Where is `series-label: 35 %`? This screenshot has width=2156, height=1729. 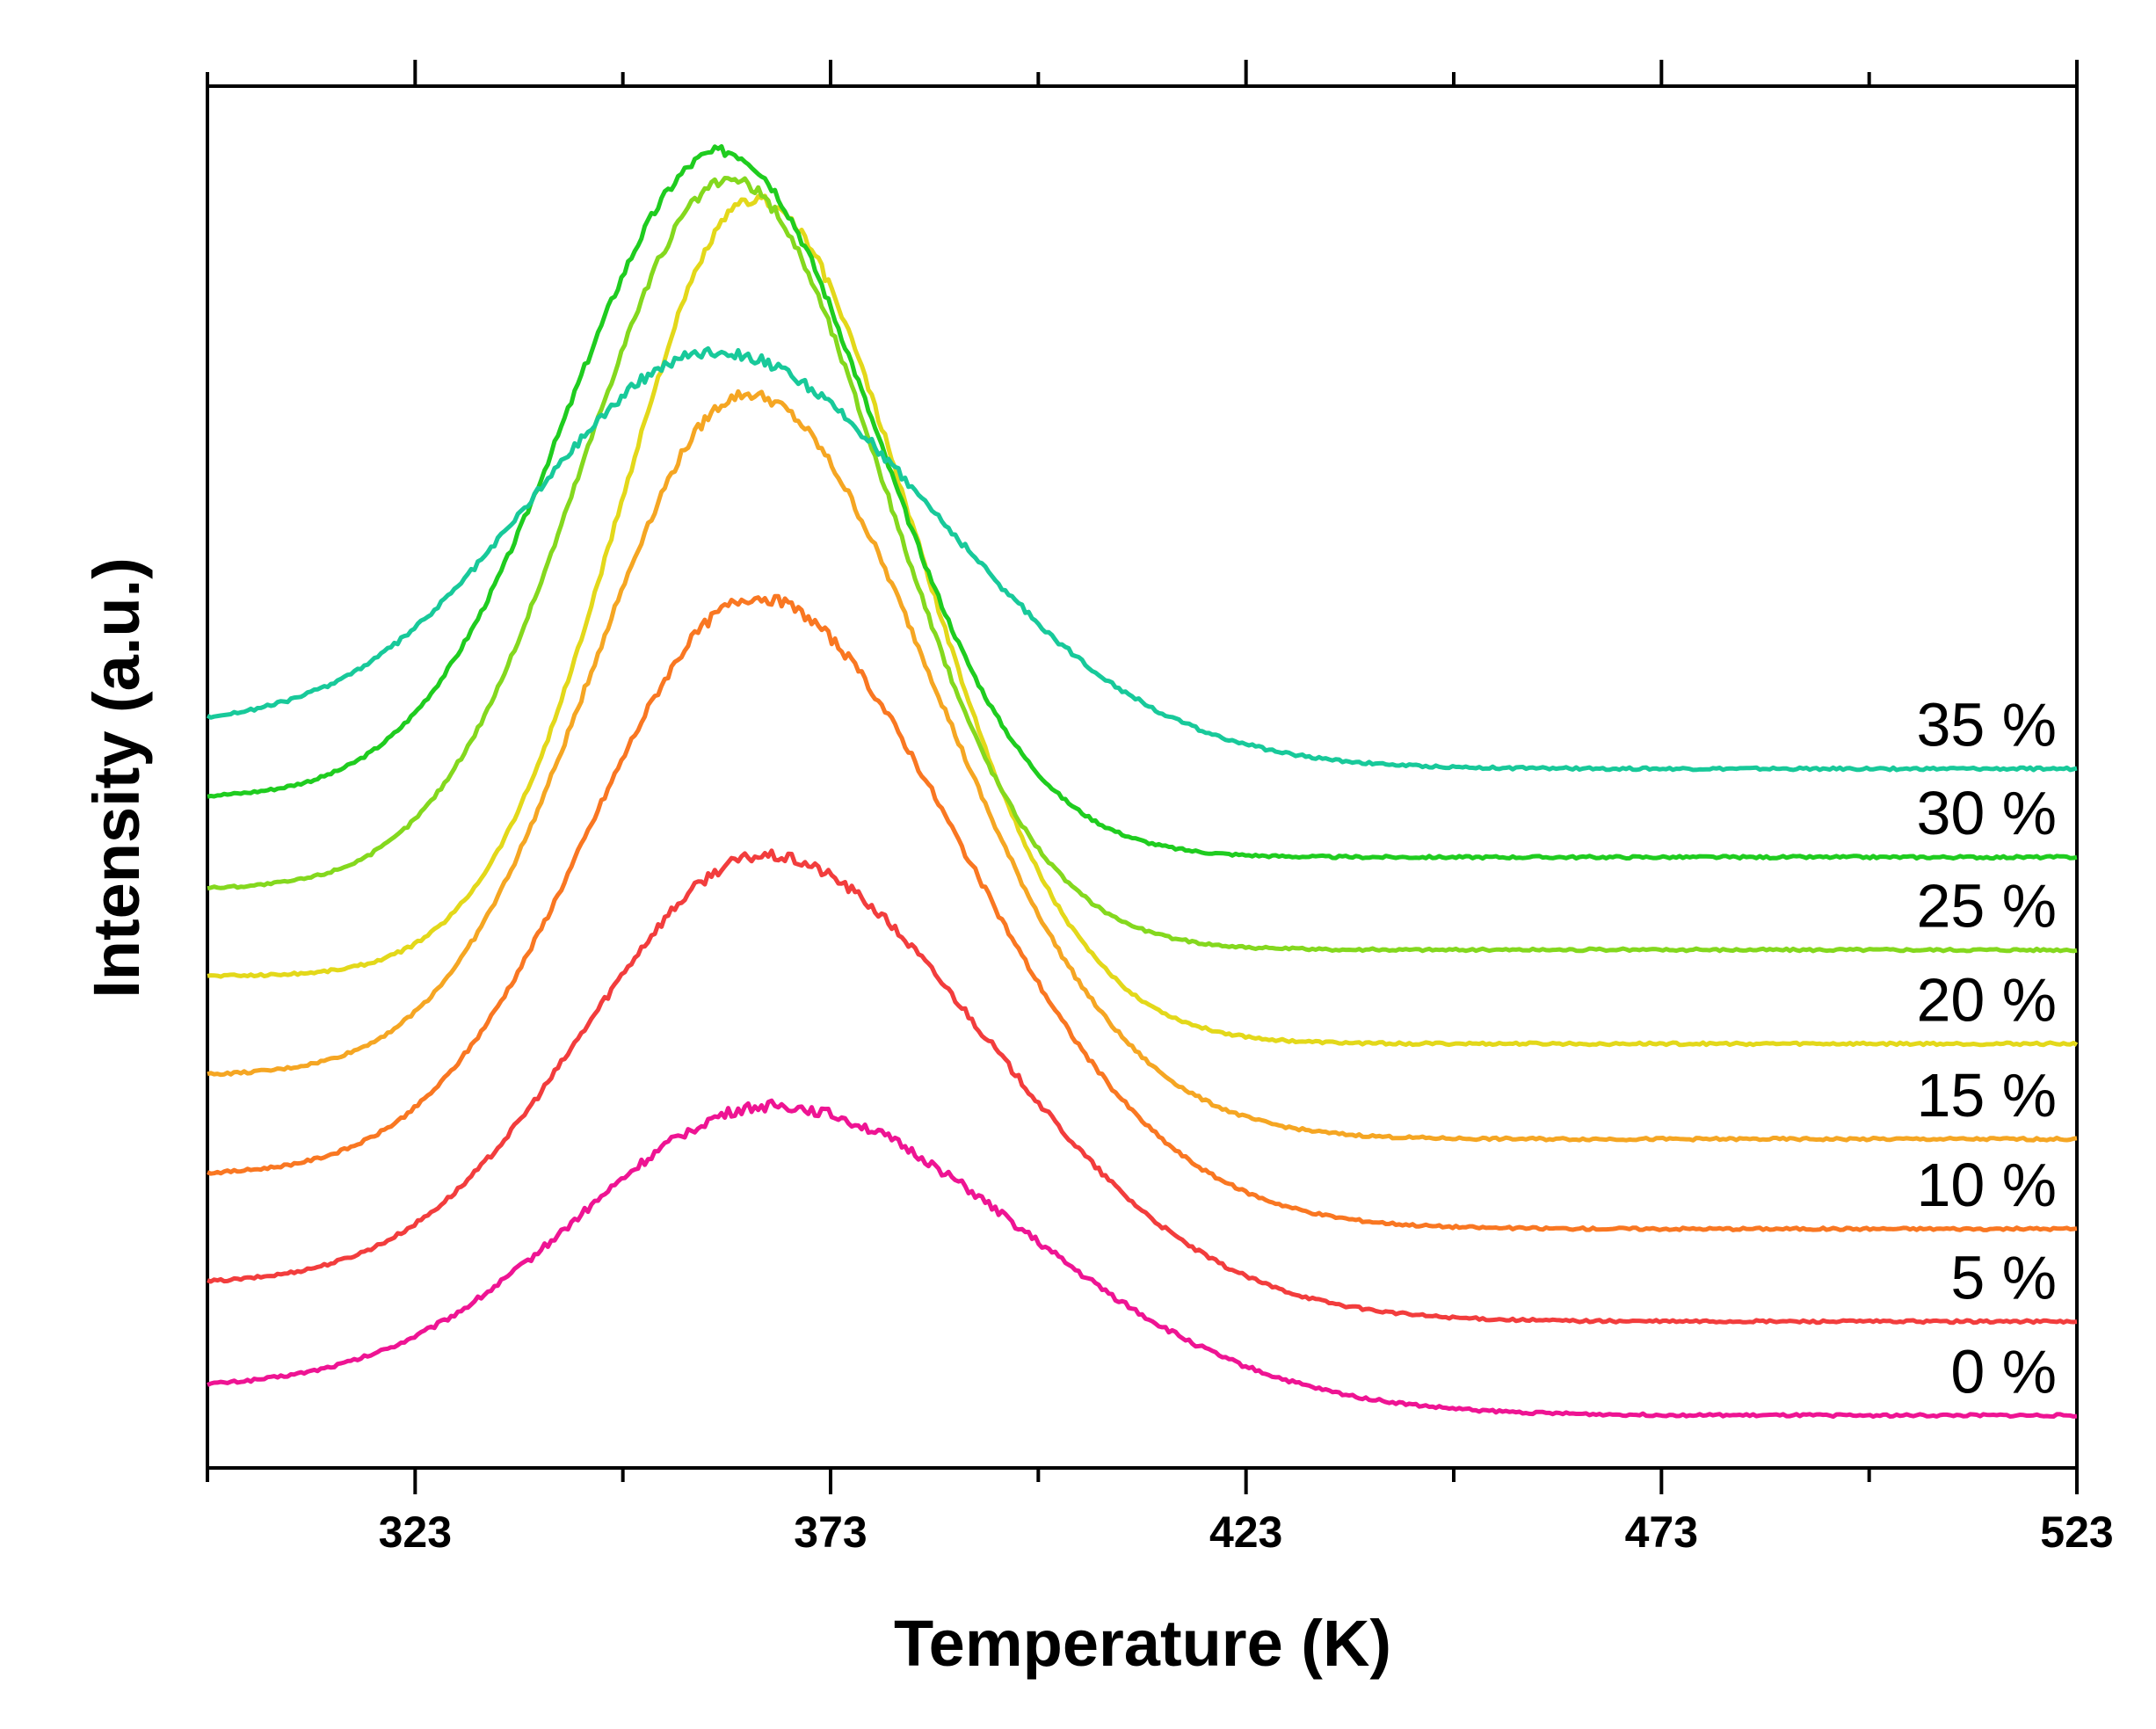
series-label: 35 % is located at coordinates (1986, 725).